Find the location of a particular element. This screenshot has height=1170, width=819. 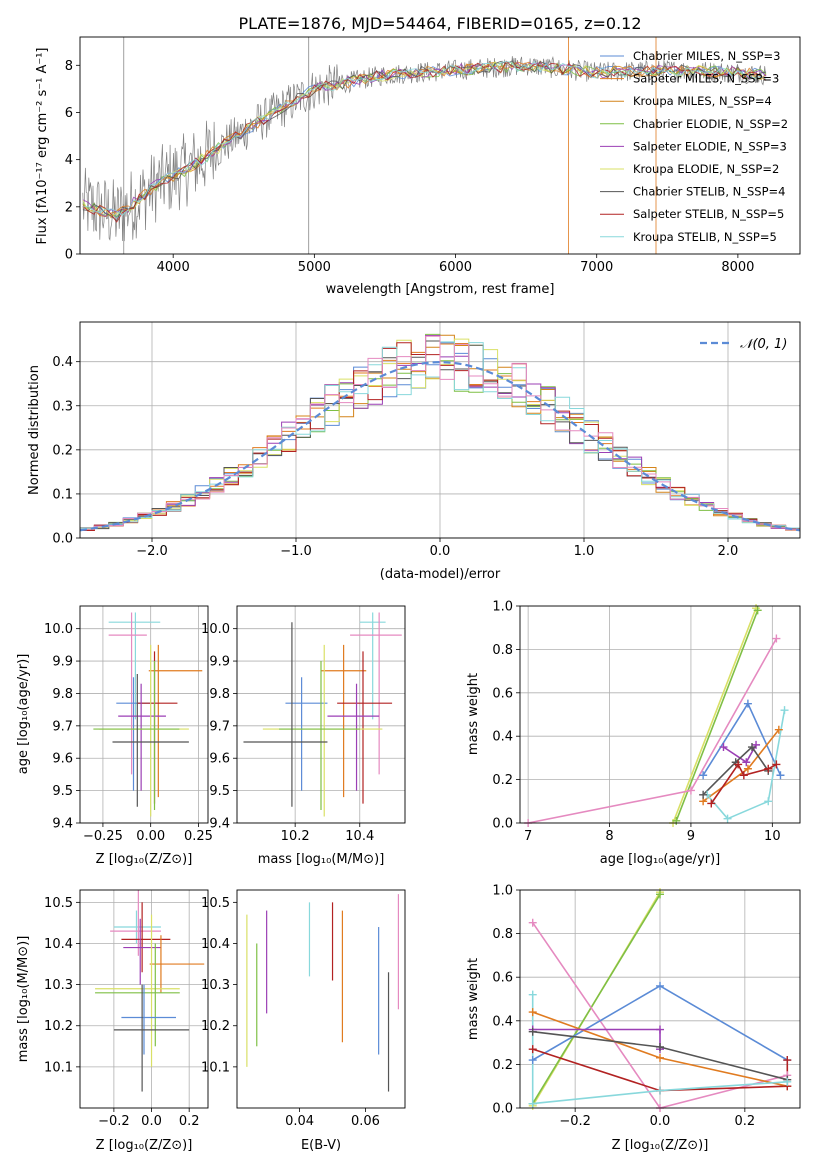

x-tick-label: 4000 is located at coordinates (173, 267).